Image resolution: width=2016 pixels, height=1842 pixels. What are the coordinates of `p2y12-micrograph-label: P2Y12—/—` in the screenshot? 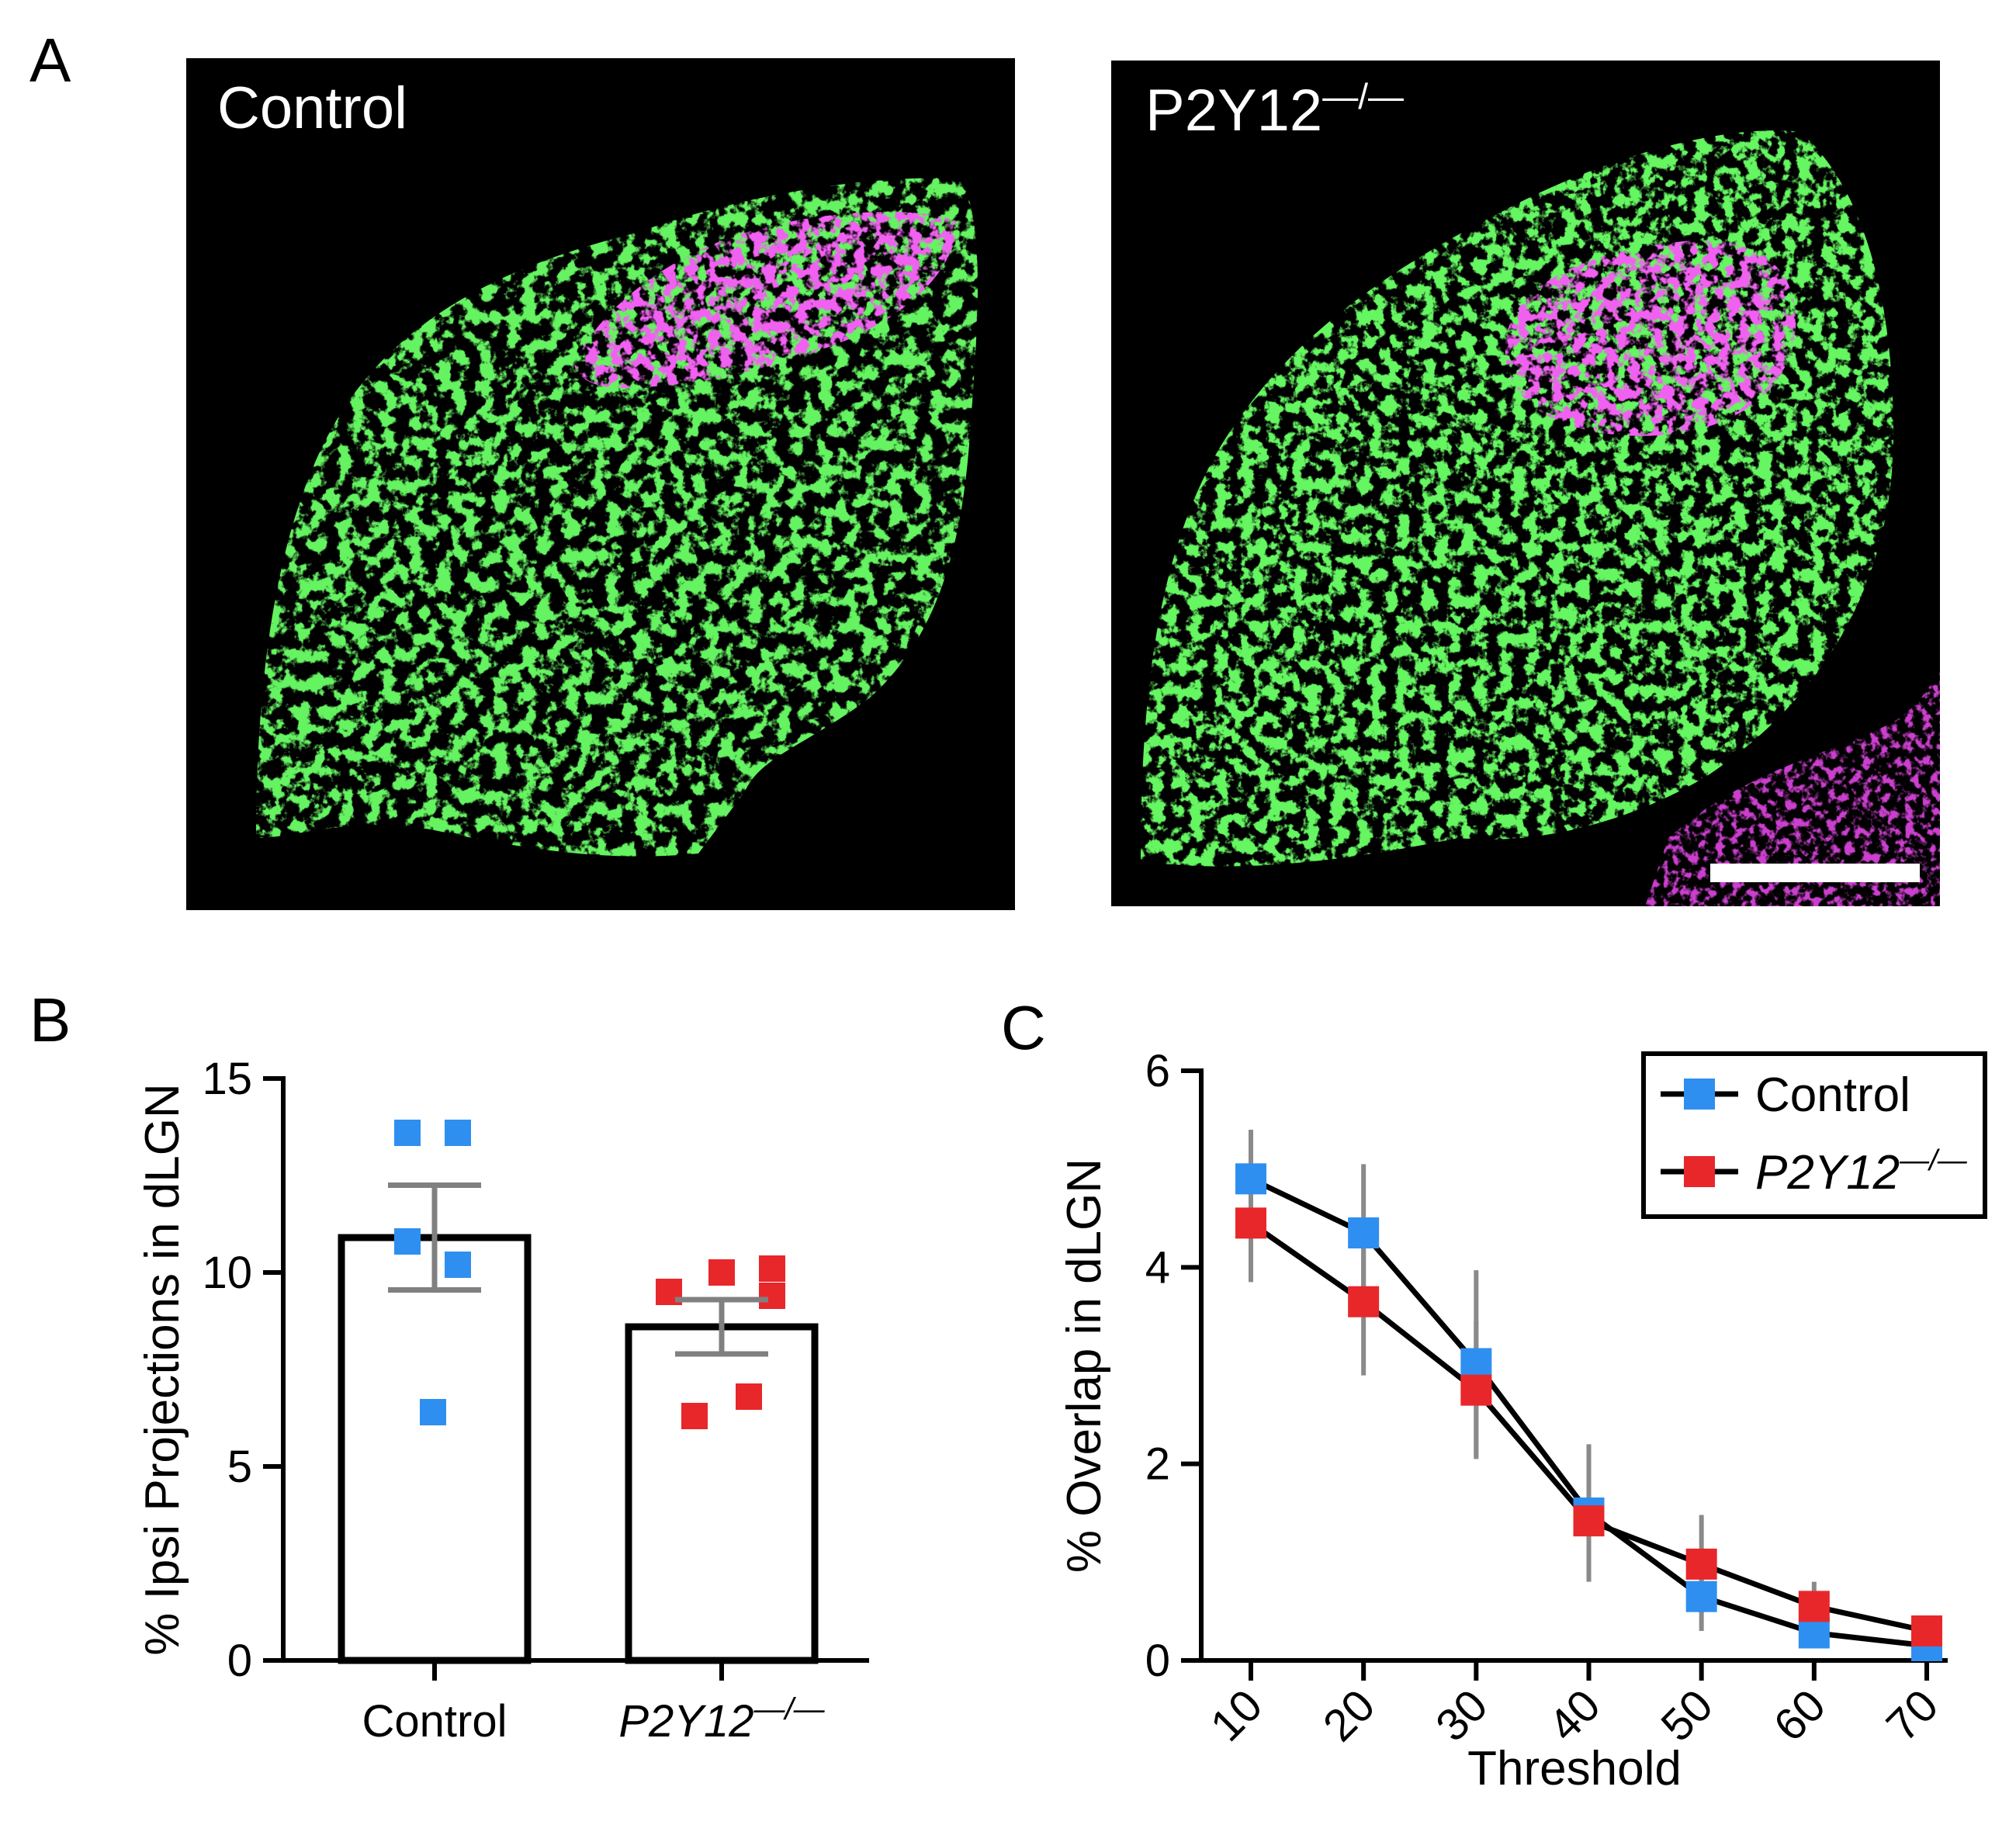 It's located at (1274, 110).